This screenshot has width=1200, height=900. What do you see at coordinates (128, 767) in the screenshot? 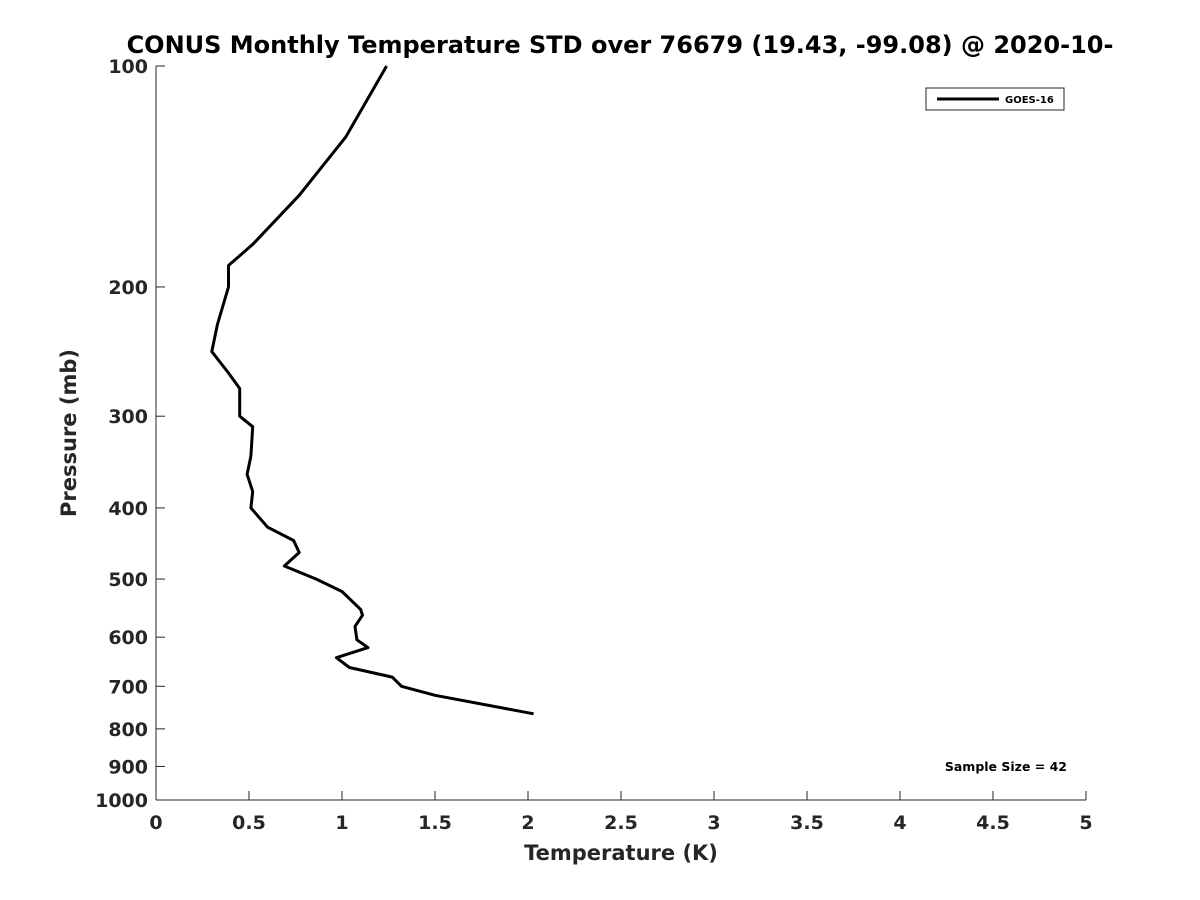
I see `y-tick-label: 900` at bounding box center [128, 767].